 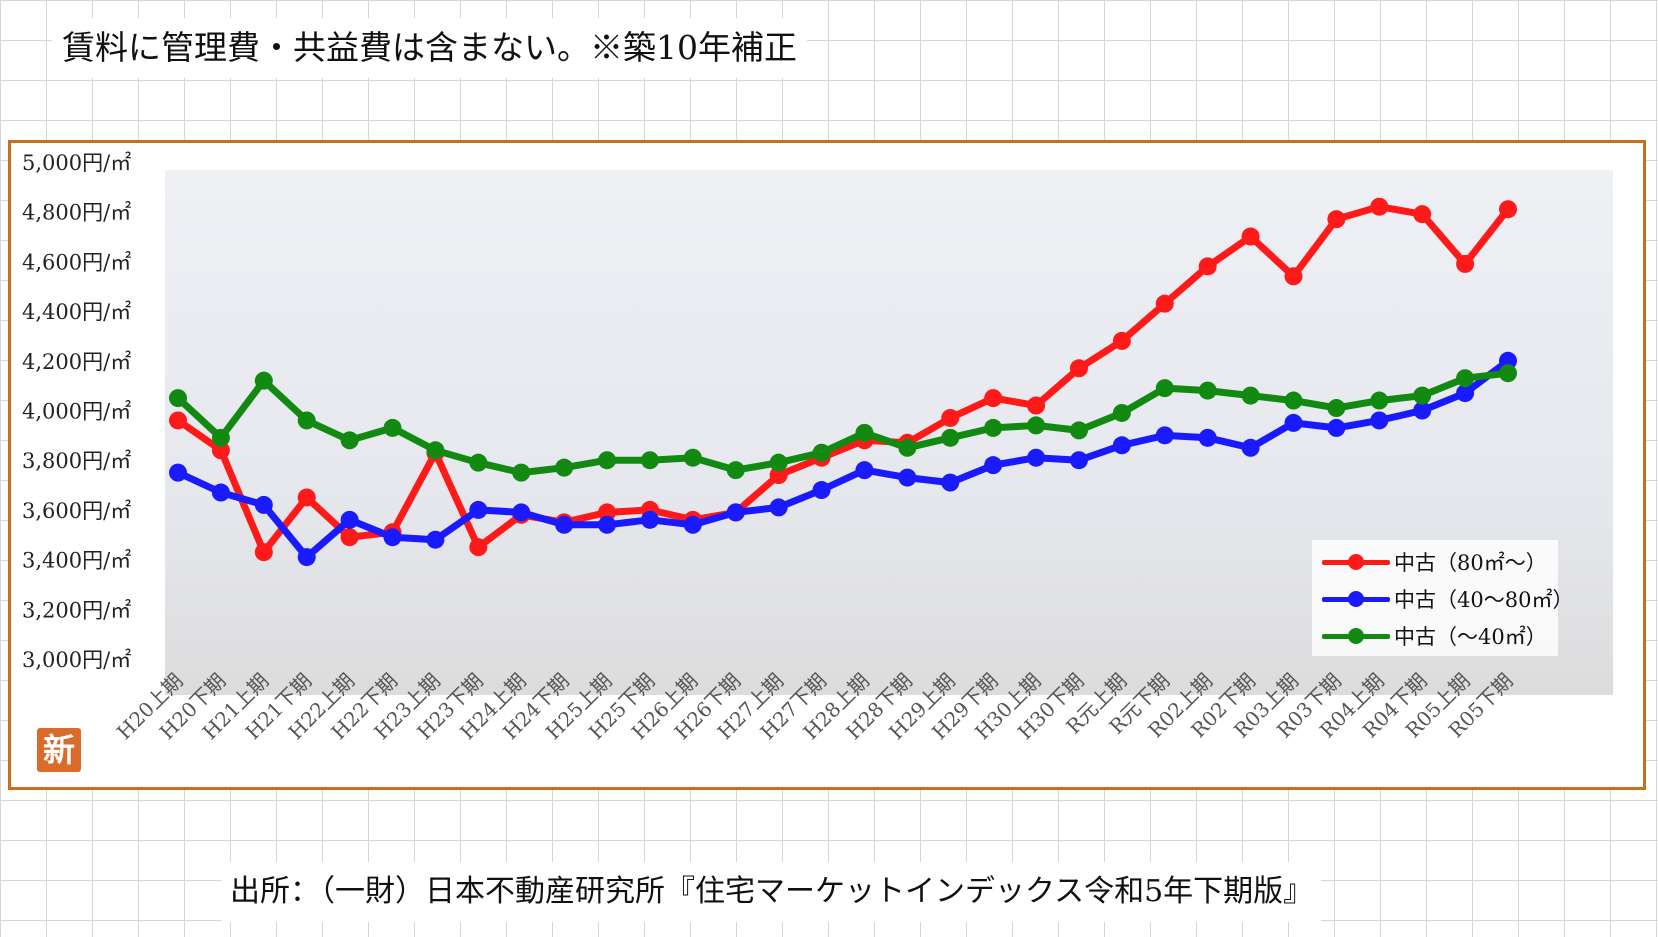 I want to click on legend-label: 中古（80㎡～）, so click(x=1470, y=563).